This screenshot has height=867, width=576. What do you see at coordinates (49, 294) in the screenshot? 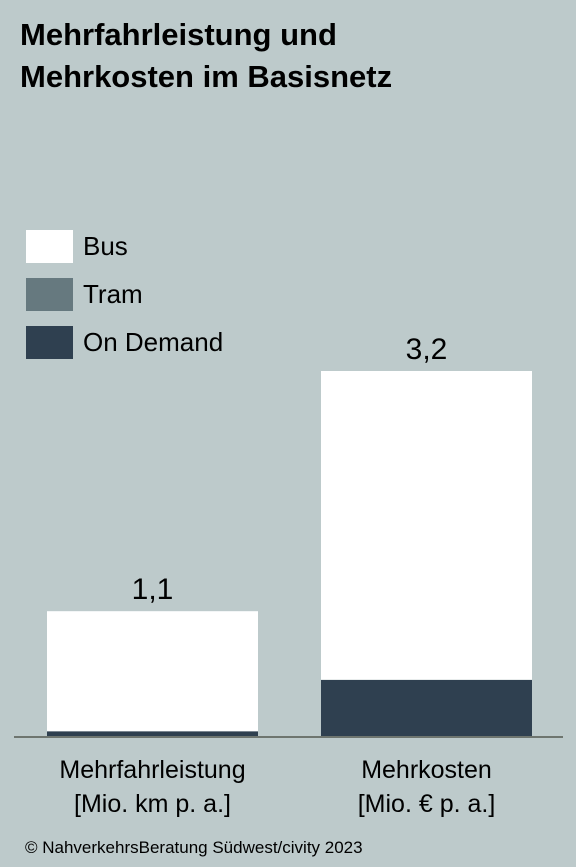
I see `legend-swatch-tram` at bounding box center [49, 294].